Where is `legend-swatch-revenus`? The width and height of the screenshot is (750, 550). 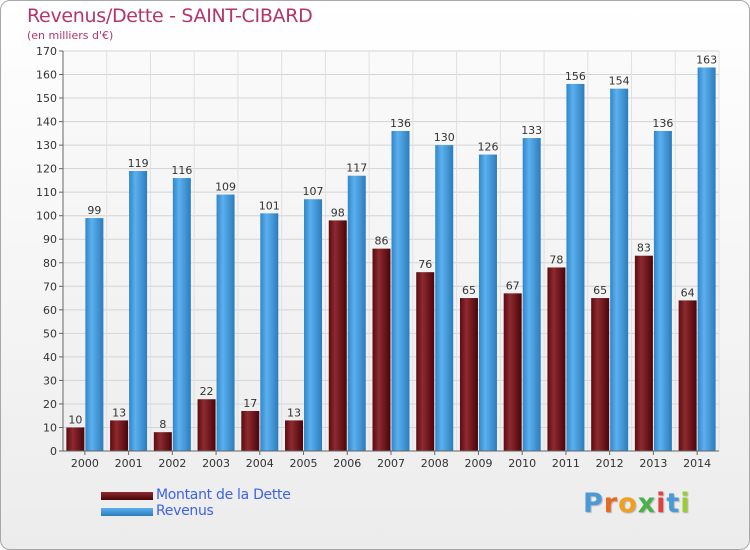
legend-swatch-revenus is located at coordinates (127, 512).